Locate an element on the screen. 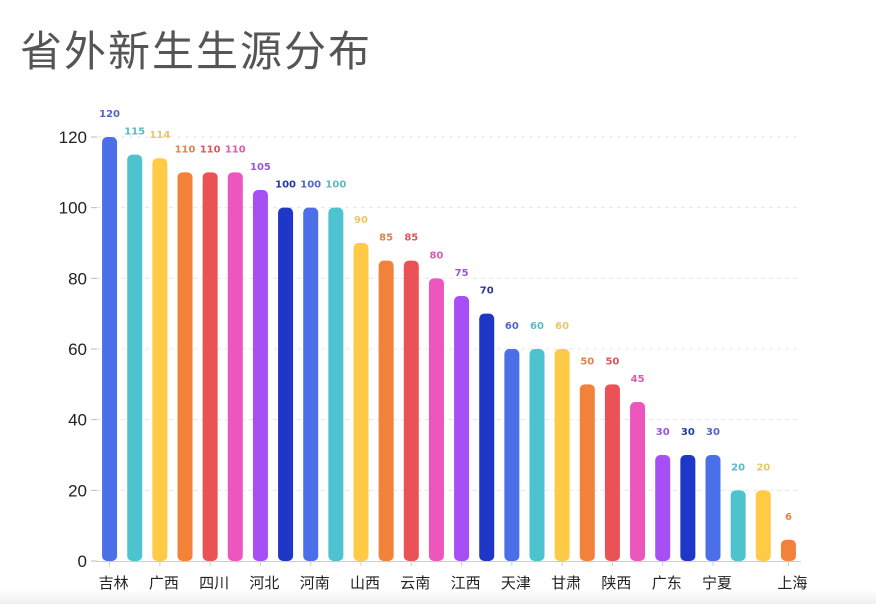 This screenshot has width=876, height=604. x-axis: 吉林 广西 四川 河北 河南 山西 云南 江西 天津 甘肃 陕西 广东 宁夏 上海 is located at coordinates (452, 576).